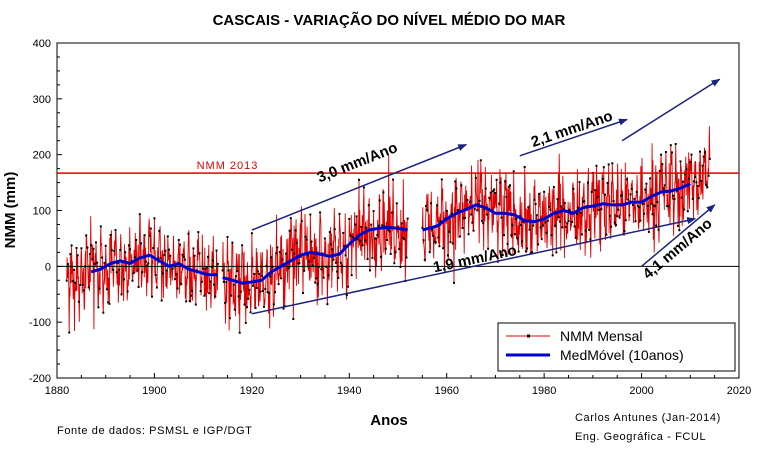  What do you see at coordinates (389, 20) in the screenshot?
I see `chart-title: CASCAIS - VARIAÇÃO DO NÍVEL MÉDIO DO MAR` at bounding box center [389, 20].